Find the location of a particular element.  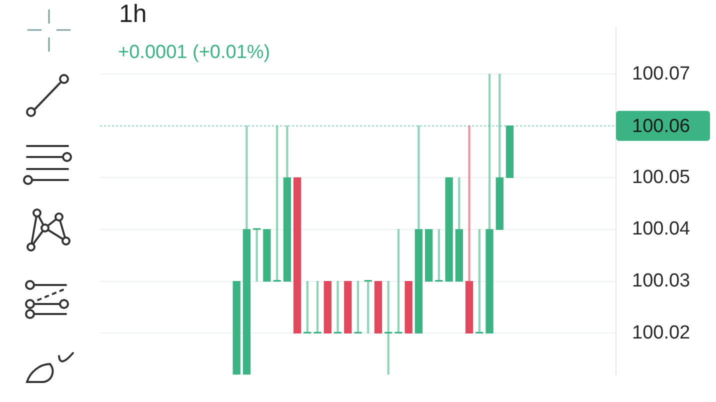

y-tick-label: 100.03 is located at coordinates (661, 281).